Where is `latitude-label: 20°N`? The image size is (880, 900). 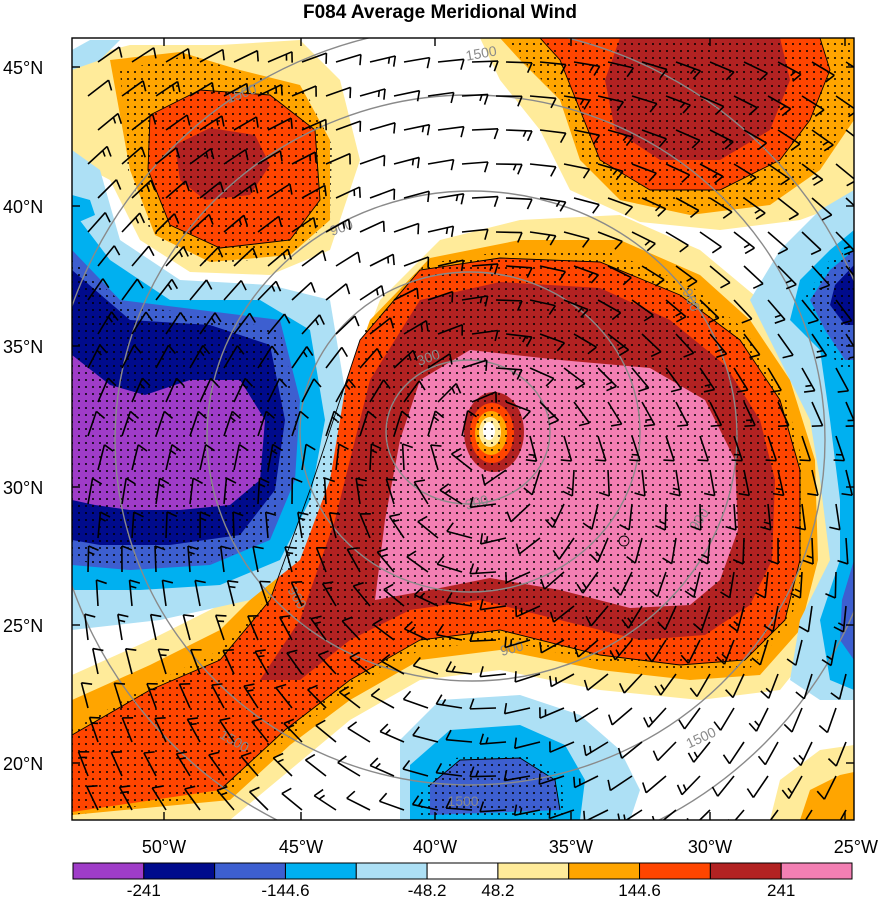
latitude-label: 20°N is located at coordinates (23, 764).